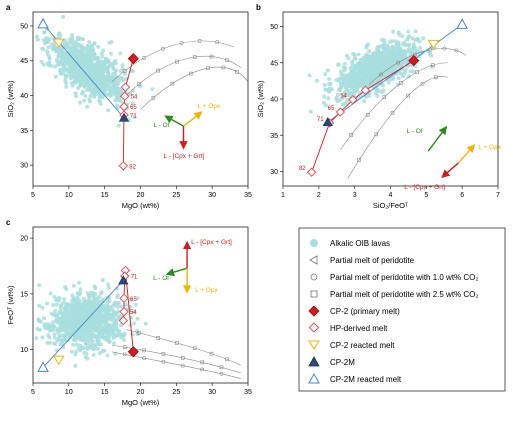 The image size is (513, 427). I want to click on ol-vector-label: L - Ol, so click(415, 131).